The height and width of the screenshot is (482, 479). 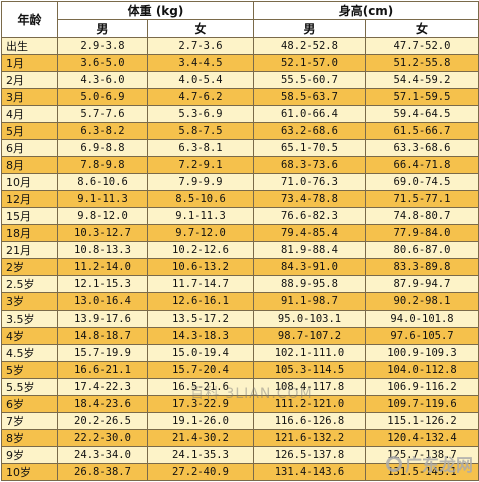 What do you see at coordinates (29, 318) in the screenshot?
I see `cell-age: 3.5岁` at bounding box center [29, 318].